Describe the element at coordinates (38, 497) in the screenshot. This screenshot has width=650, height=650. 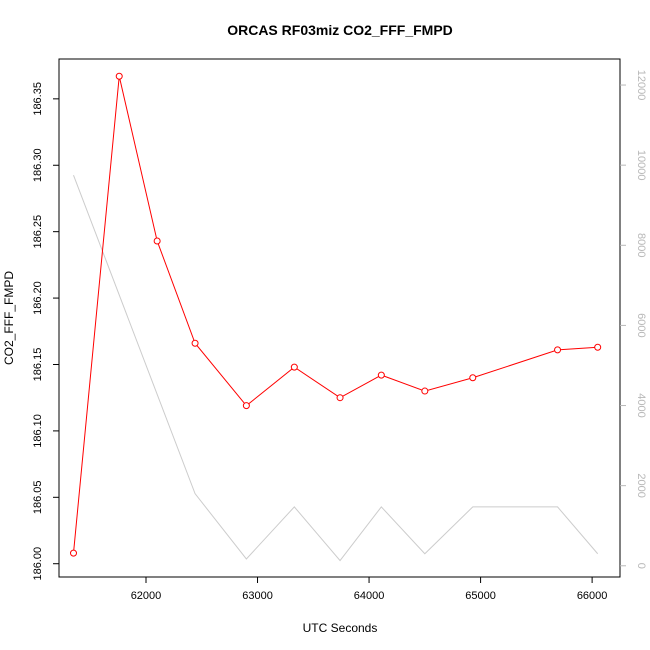
I see `y-tick-label: 186.05` at that location.